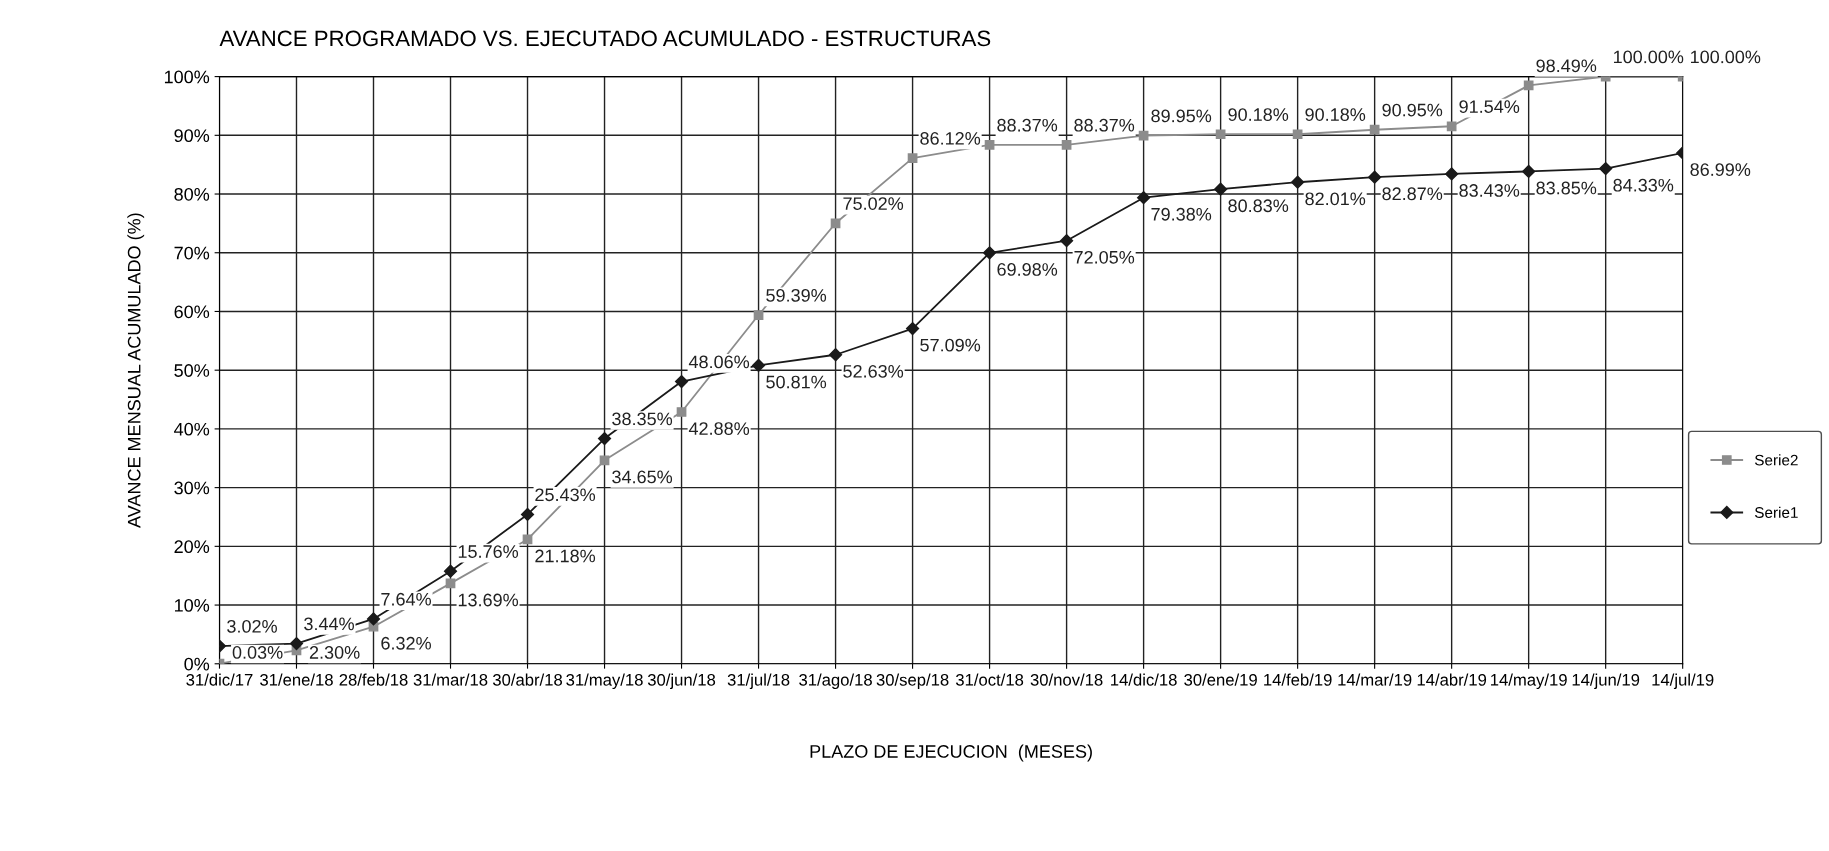  I want to click on data-label: 83.85%, so click(1566, 188).